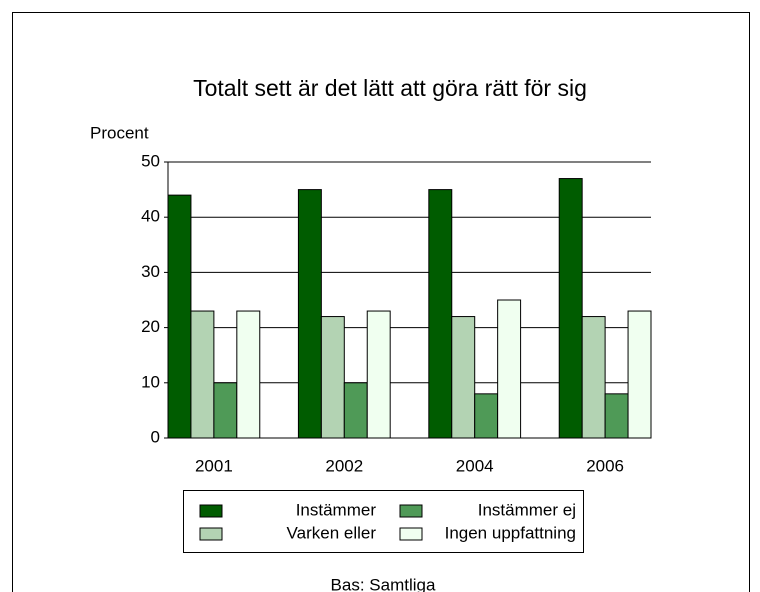 The height and width of the screenshot is (592, 760). What do you see at coordinates (150, 326) in the screenshot?
I see `y-tick-label: 20` at bounding box center [150, 326].